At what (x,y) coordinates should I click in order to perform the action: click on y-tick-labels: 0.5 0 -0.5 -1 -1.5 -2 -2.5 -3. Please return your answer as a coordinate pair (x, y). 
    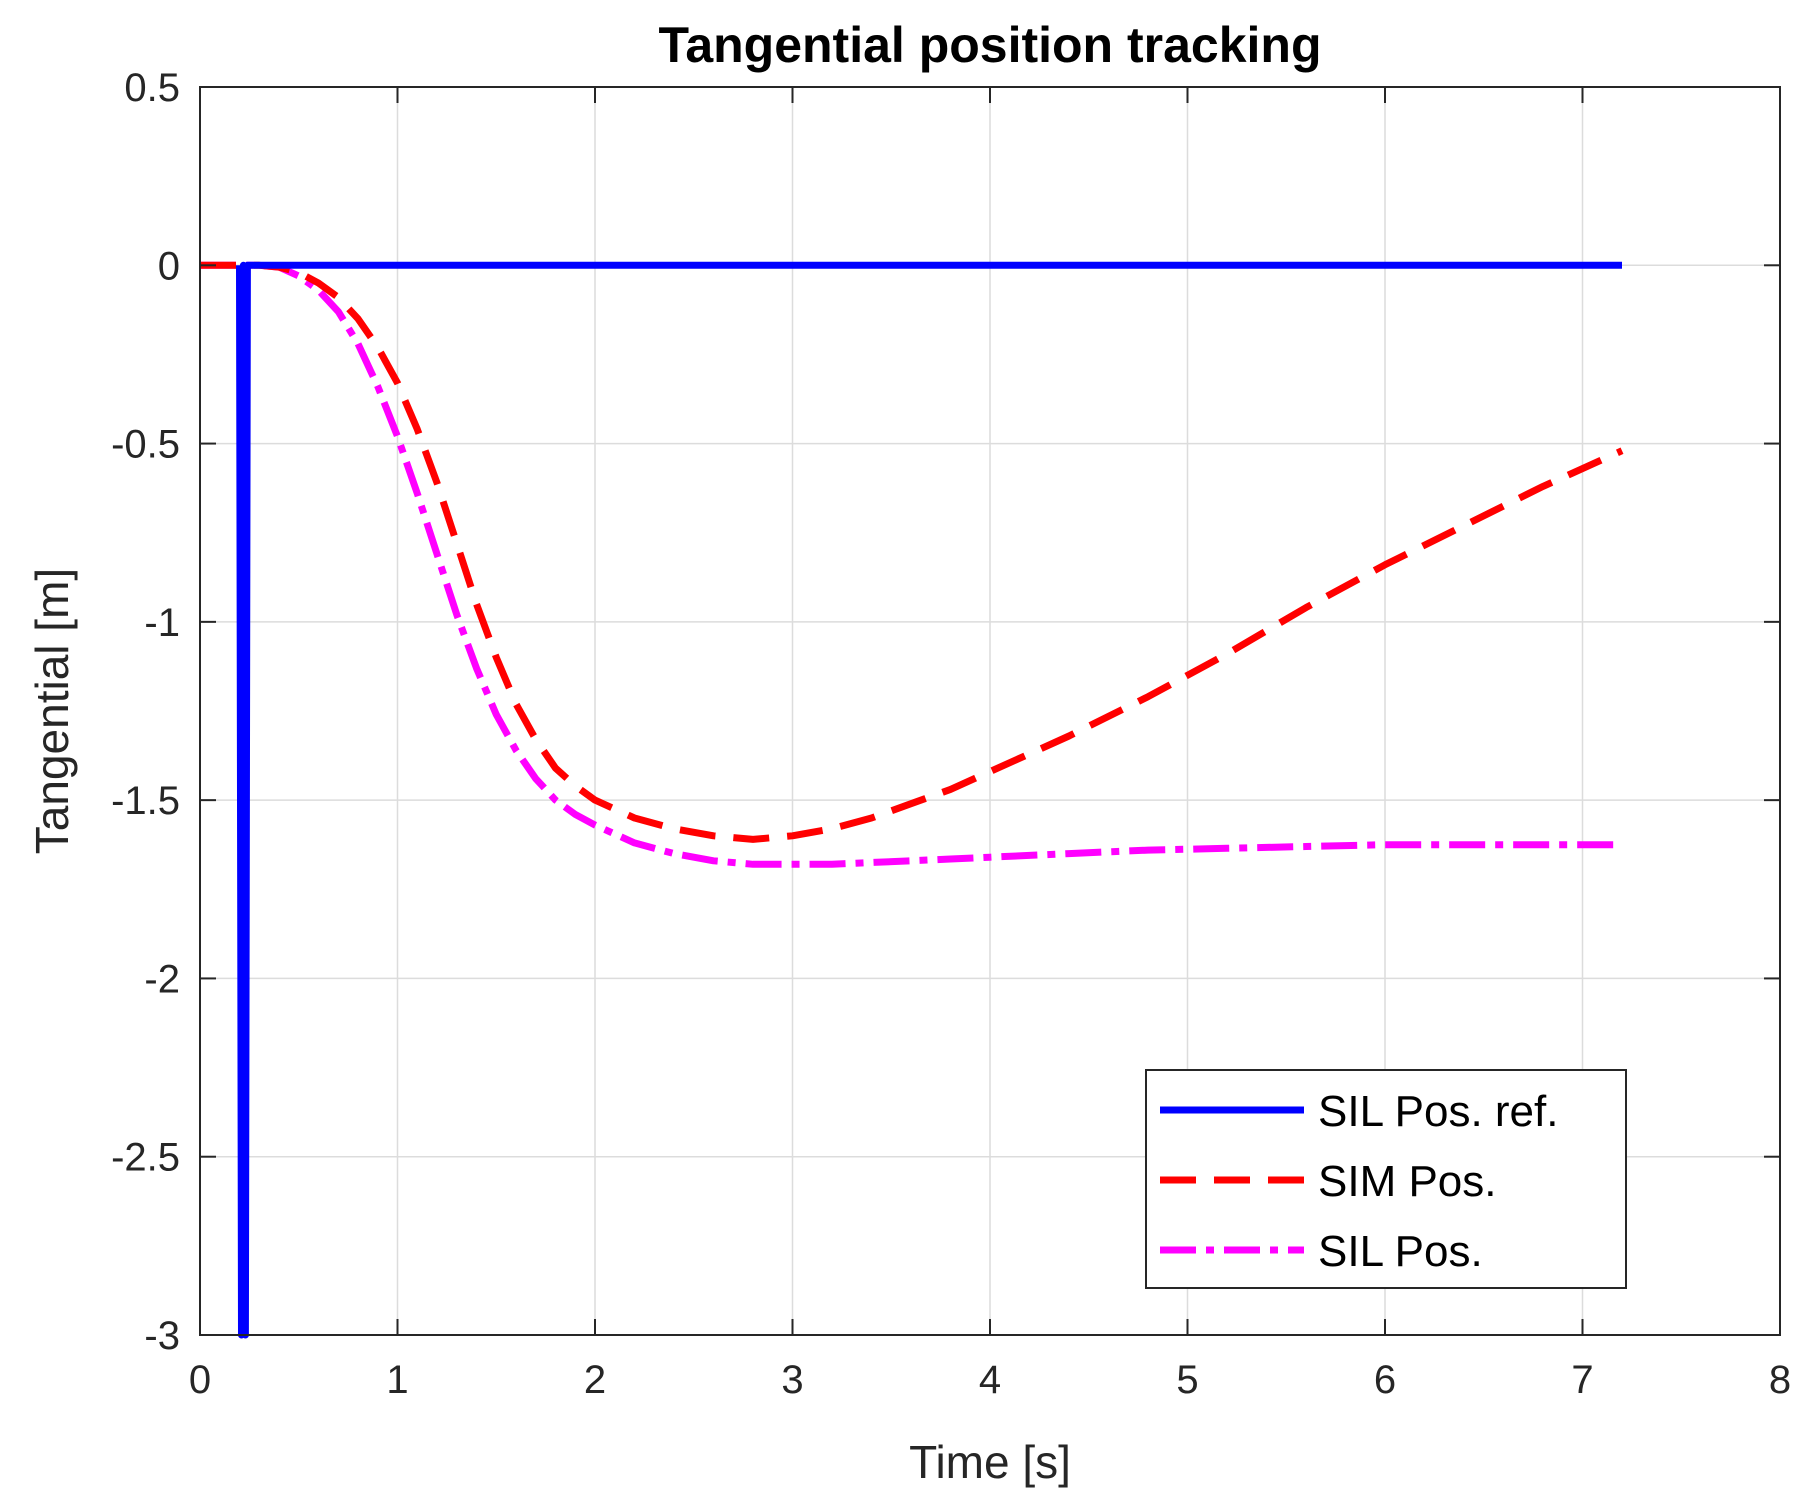
    Looking at the image, I should click on (145, 712).